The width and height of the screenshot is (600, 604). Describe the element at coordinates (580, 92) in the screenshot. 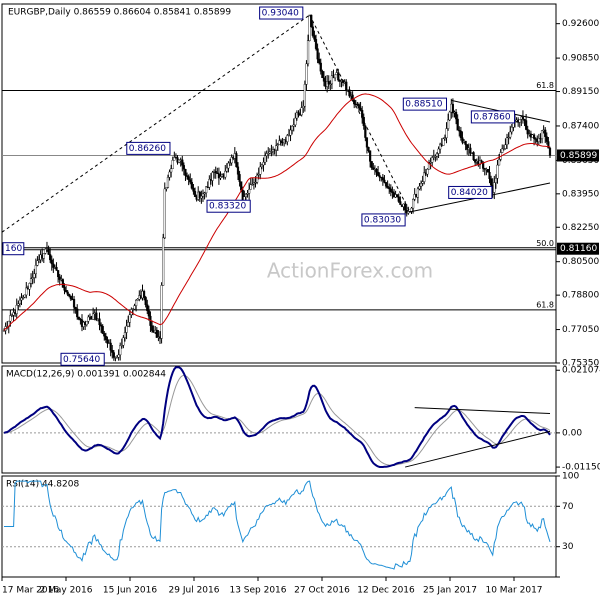

I see `price-ytick-label: 0.89150` at that location.